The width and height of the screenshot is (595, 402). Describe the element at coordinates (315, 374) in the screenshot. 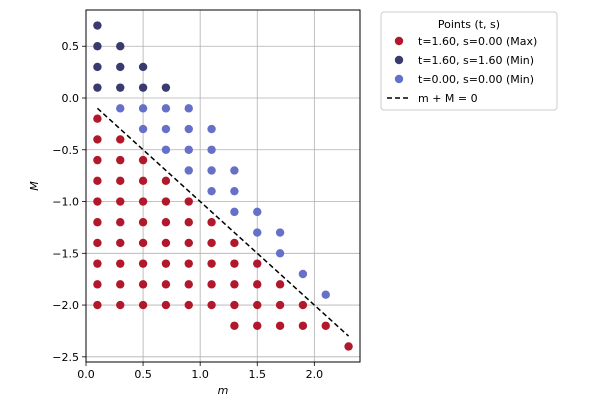

I see `x-tick-label: 2.0` at that location.